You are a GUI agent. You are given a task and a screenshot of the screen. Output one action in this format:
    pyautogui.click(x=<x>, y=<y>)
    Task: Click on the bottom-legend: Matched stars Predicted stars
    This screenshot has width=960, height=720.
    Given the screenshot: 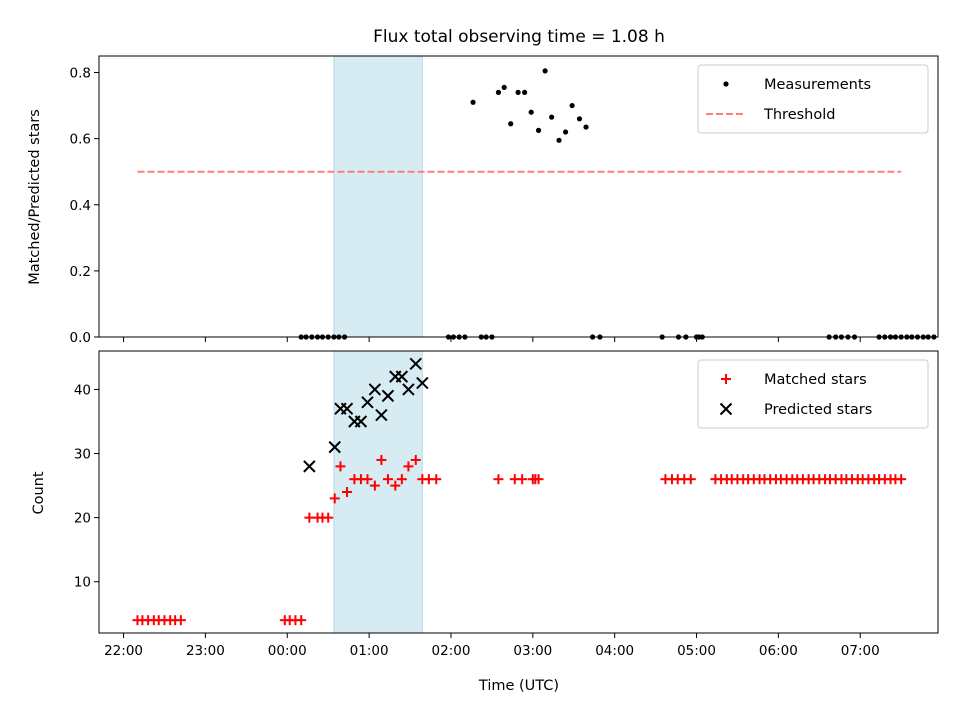 What is the action you would take?
    pyautogui.click(x=813, y=394)
    